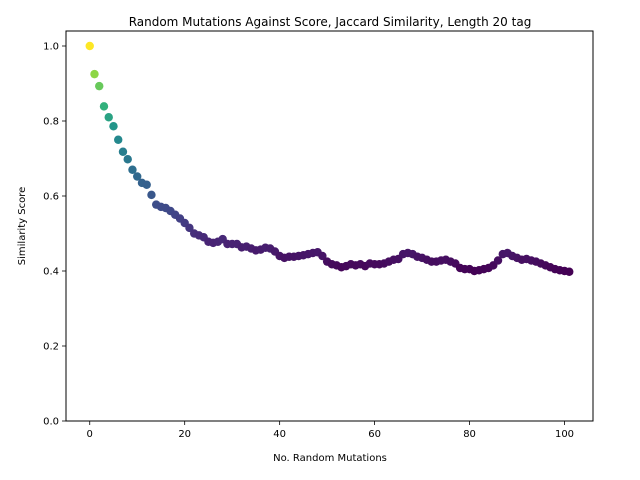 This screenshot has width=640, height=480. Describe the element at coordinates (51, 347) in the screenshot. I see `y-tick-label: 0.2` at that location.